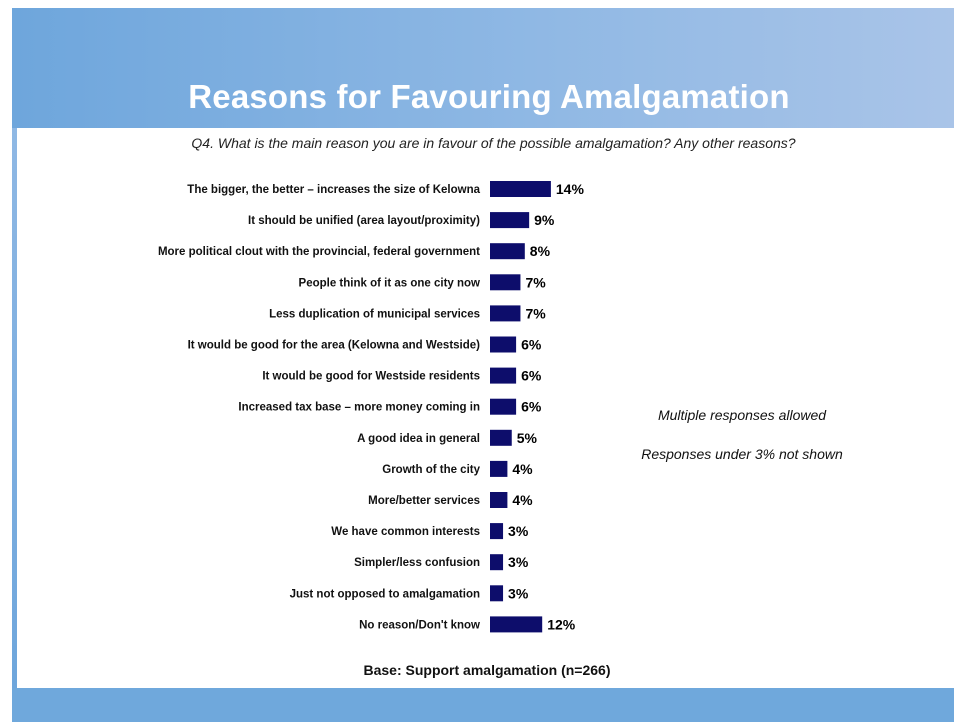 The height and width of the screenshot is (722, 954). I want to click on category-label: People think of it as one city now, so click(390, 283).